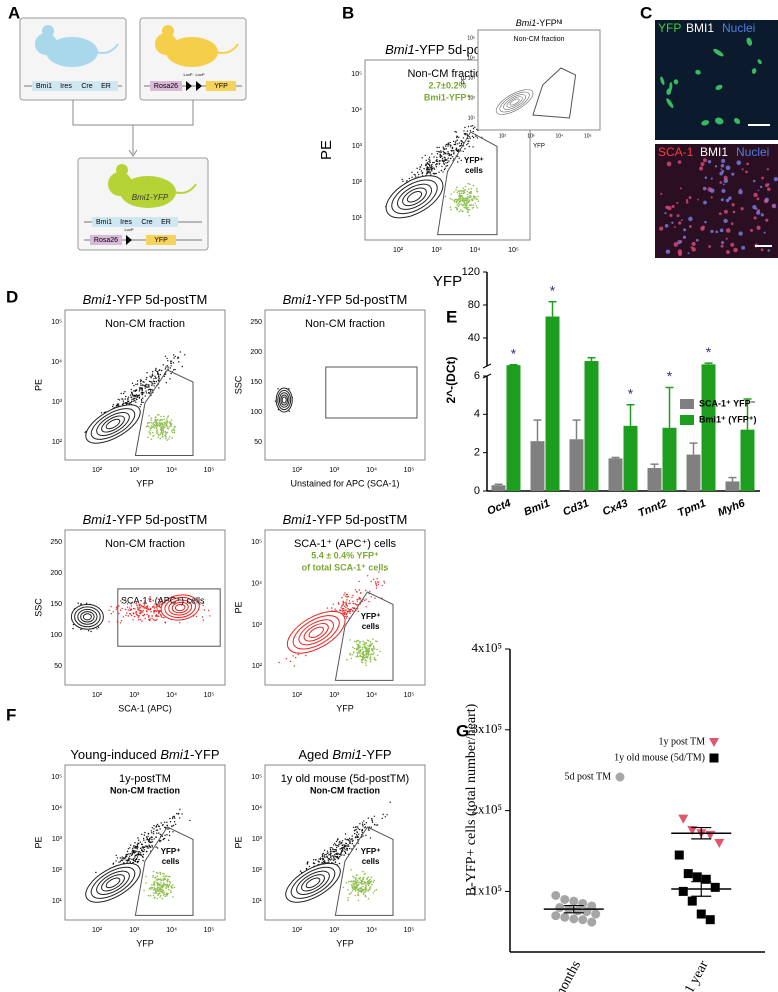 This screenshot has width=778, height=992. What do you see at coordinates (728, 419) in the screenshot?
I see `legend-label: Bmi1⁺ (YFP⁺)` at bounding box center [728, 419].